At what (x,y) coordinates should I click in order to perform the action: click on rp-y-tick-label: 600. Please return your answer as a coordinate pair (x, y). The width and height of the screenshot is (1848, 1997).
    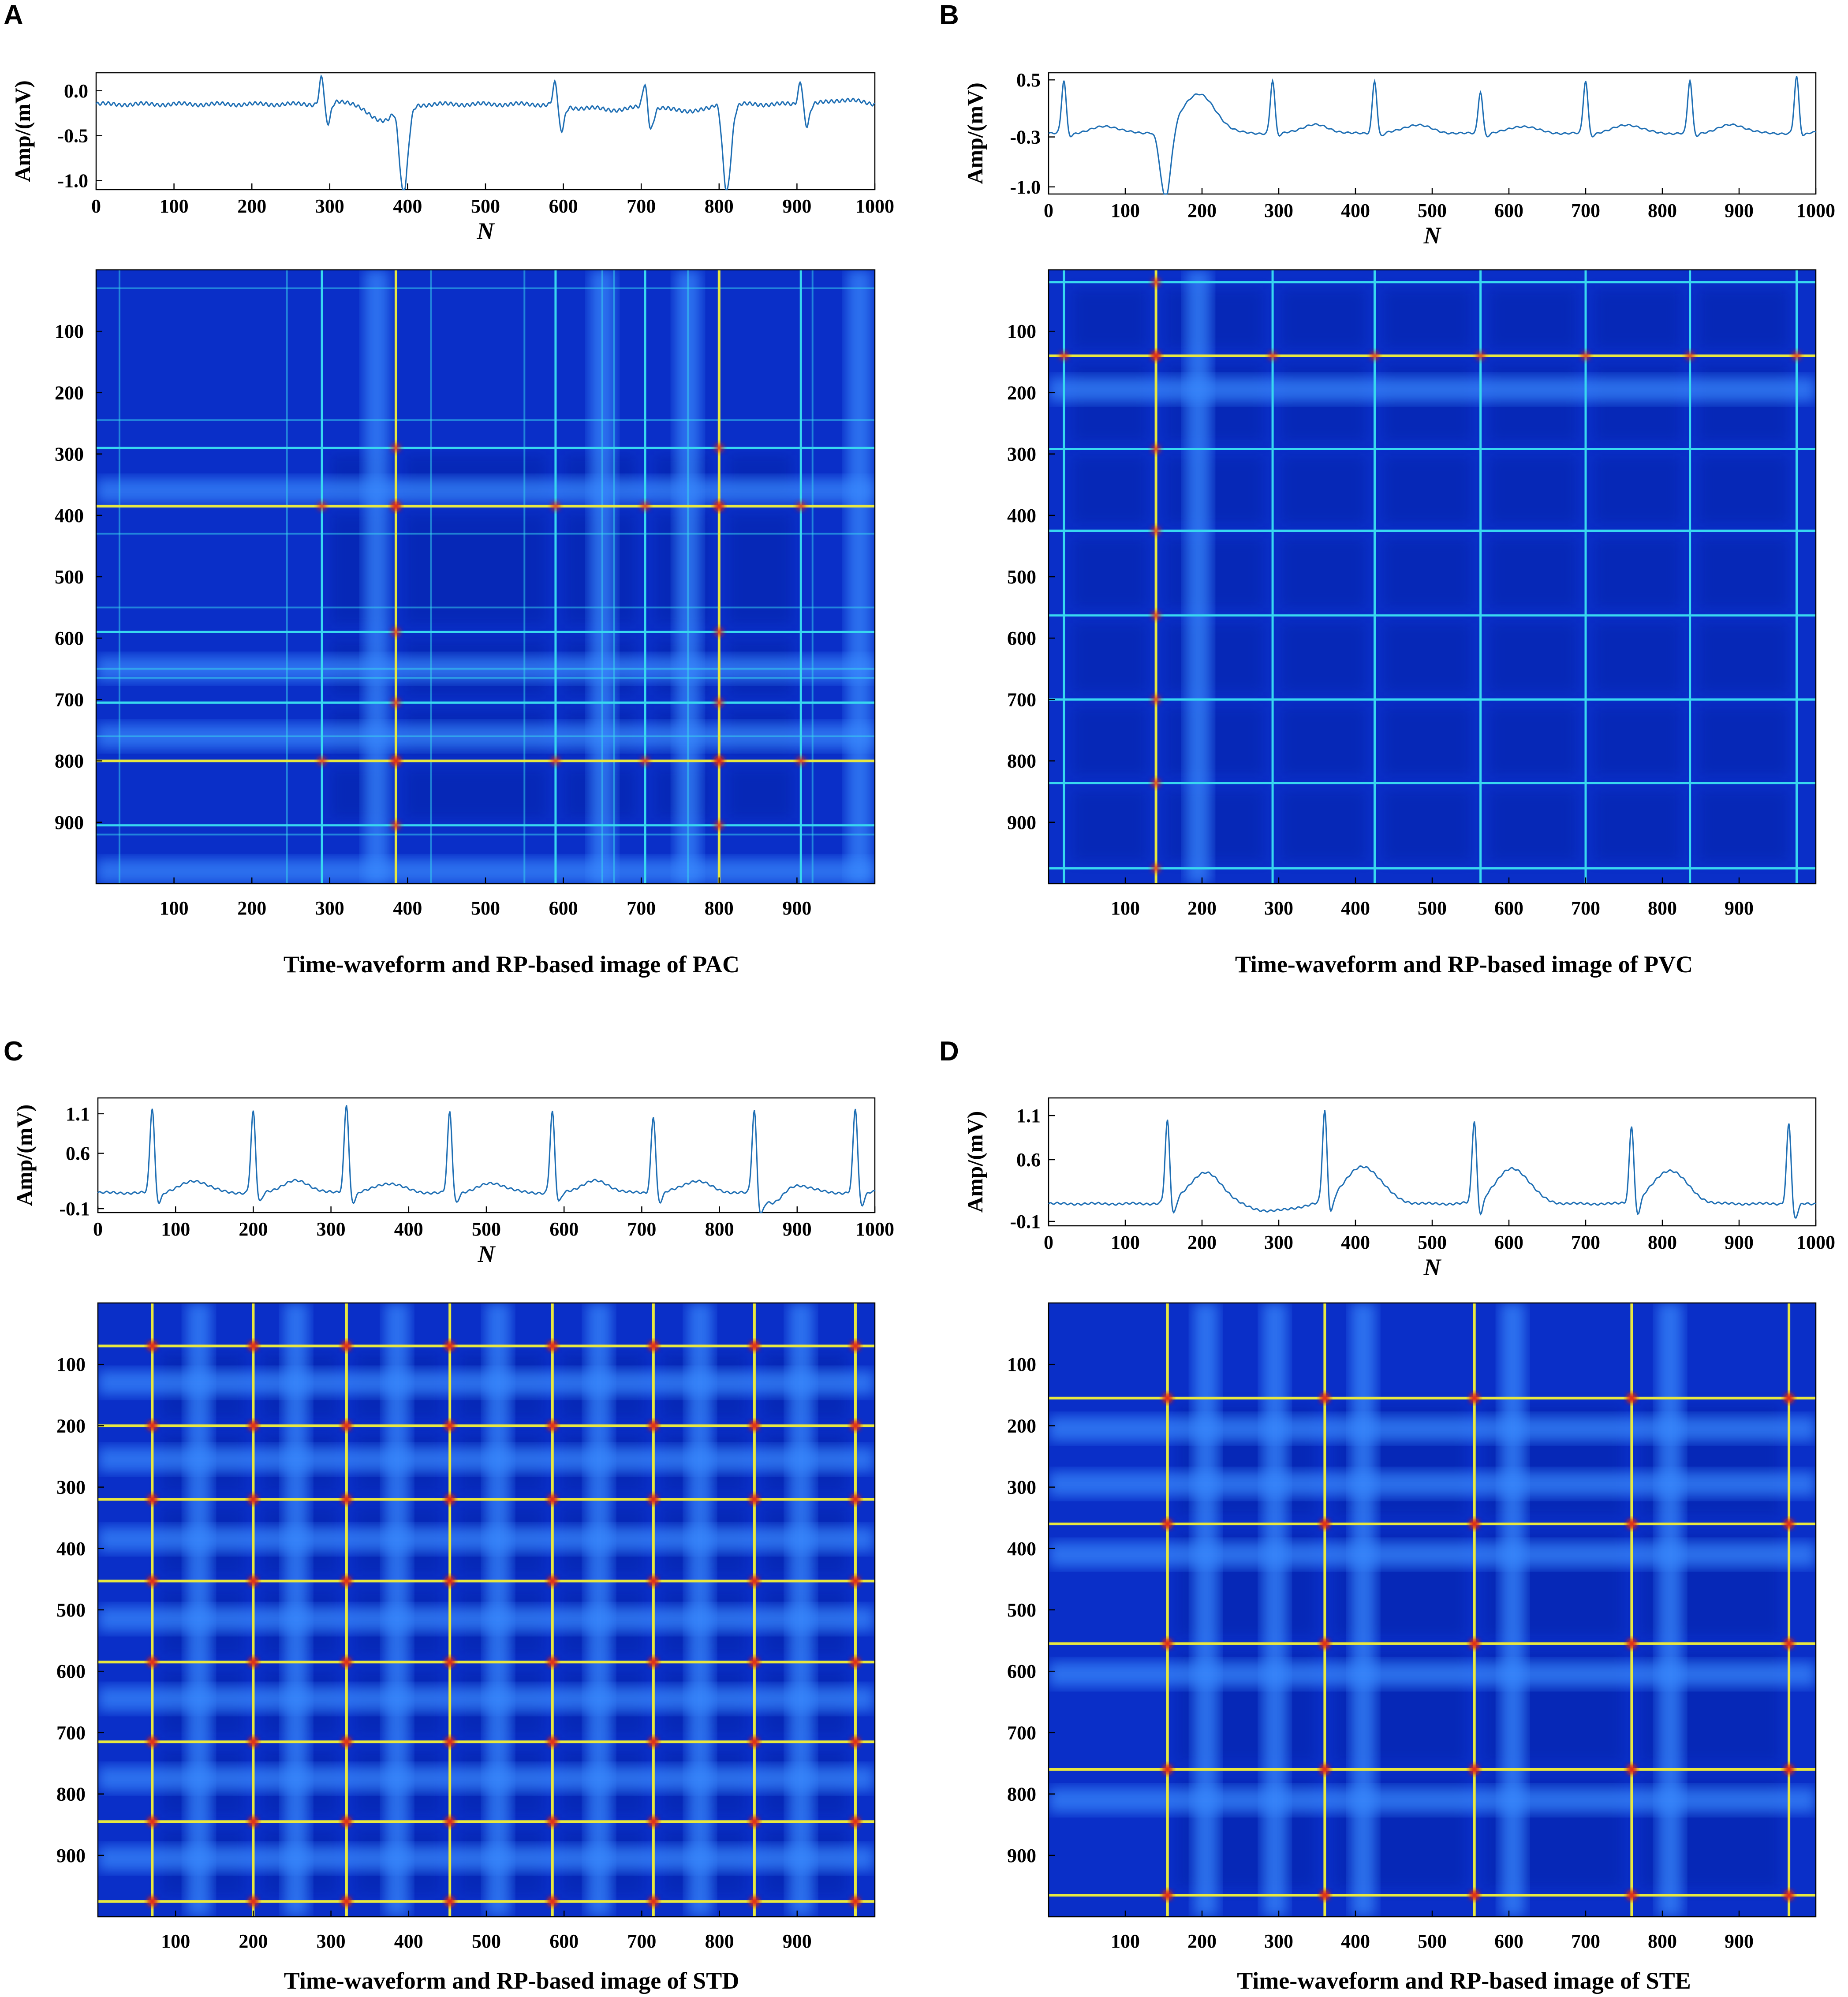
    Looking at the image, I should click on (69, 638).